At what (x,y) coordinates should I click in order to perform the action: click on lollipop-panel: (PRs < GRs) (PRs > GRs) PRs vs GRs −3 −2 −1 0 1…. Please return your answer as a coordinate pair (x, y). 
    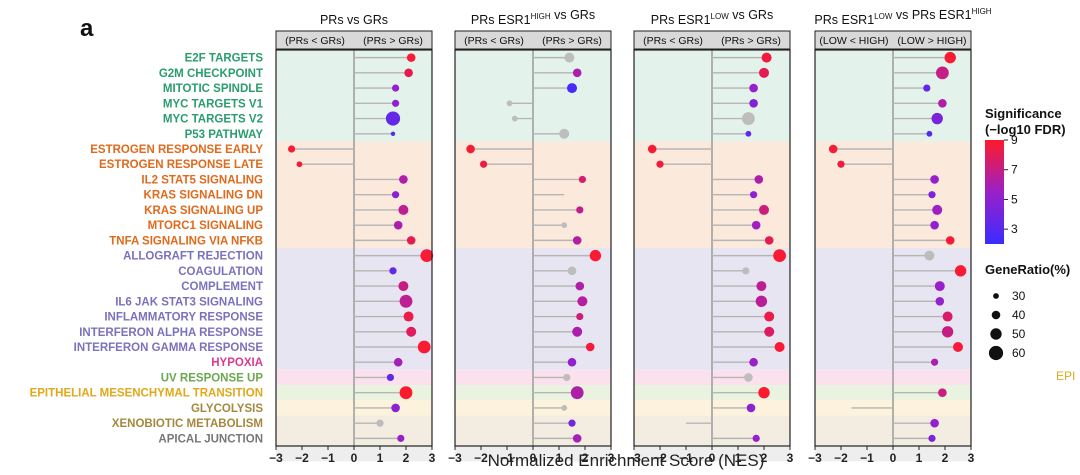
    Looking at the image, I should click on (352, 239).